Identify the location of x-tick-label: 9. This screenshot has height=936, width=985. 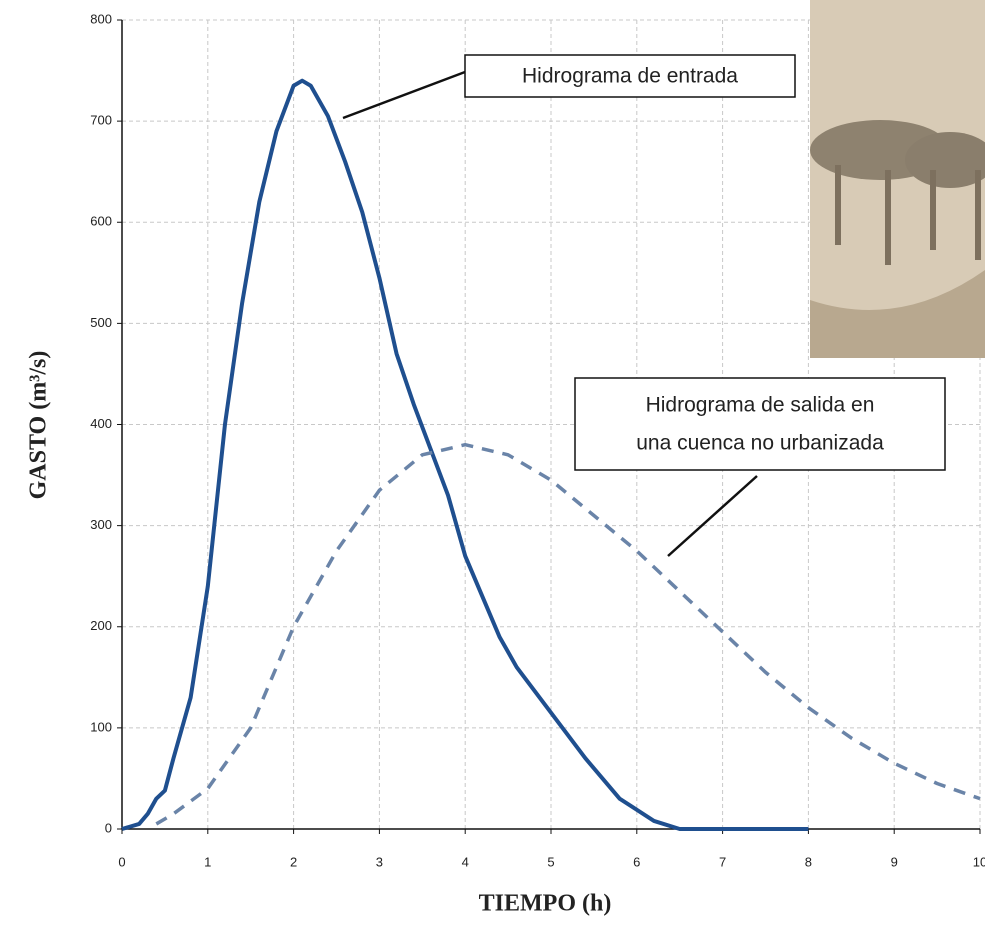
(894, 861).